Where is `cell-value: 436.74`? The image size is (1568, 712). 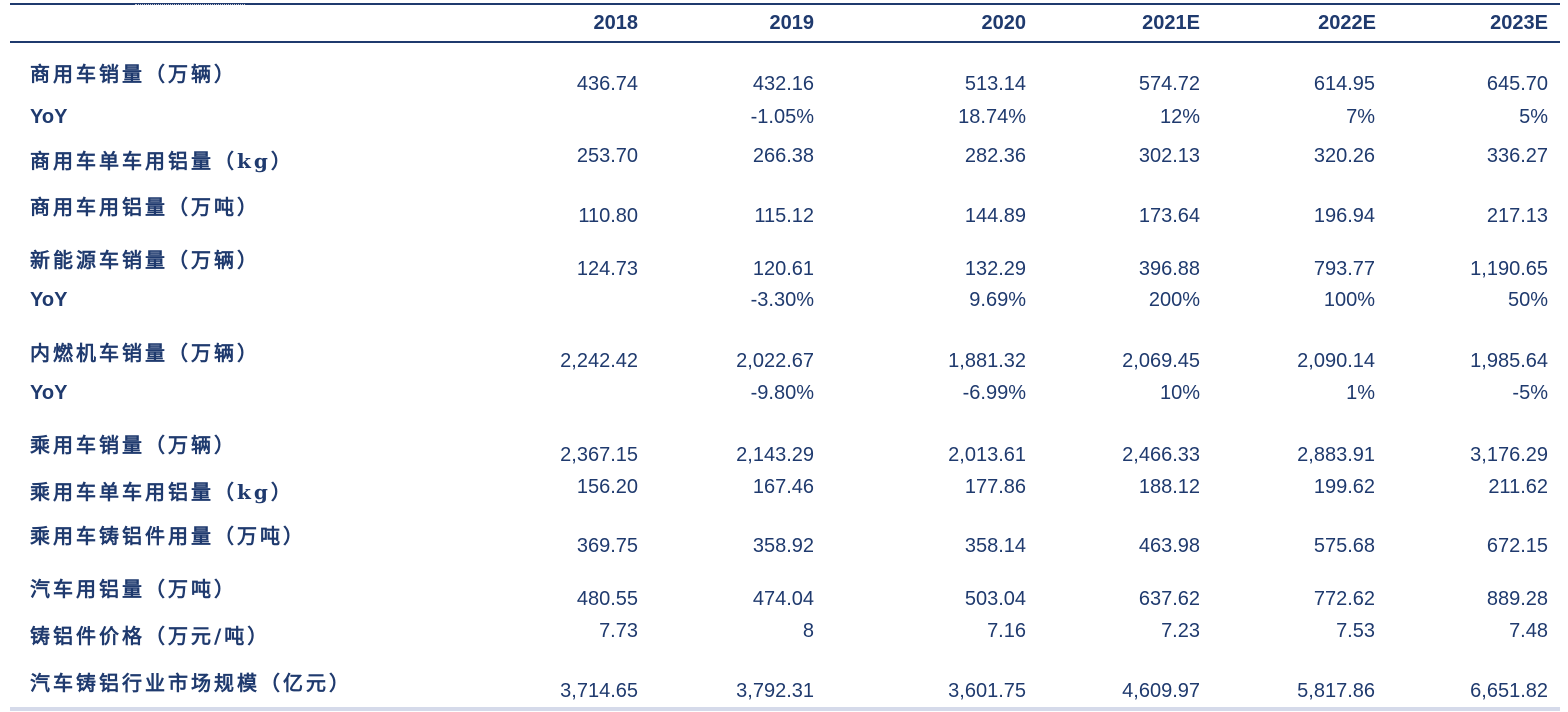
cell-value: 436.74 is located at coordinates (607, 84).